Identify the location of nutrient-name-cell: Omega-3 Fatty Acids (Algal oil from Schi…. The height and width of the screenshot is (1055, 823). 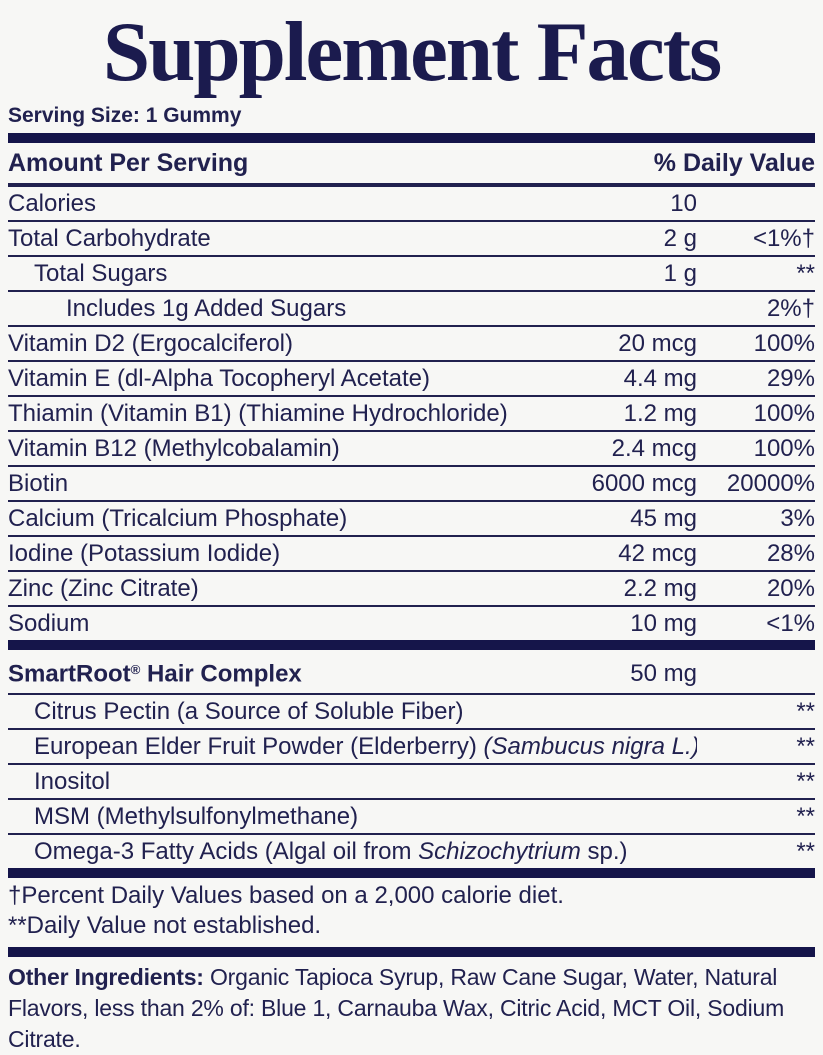
(352, 851).